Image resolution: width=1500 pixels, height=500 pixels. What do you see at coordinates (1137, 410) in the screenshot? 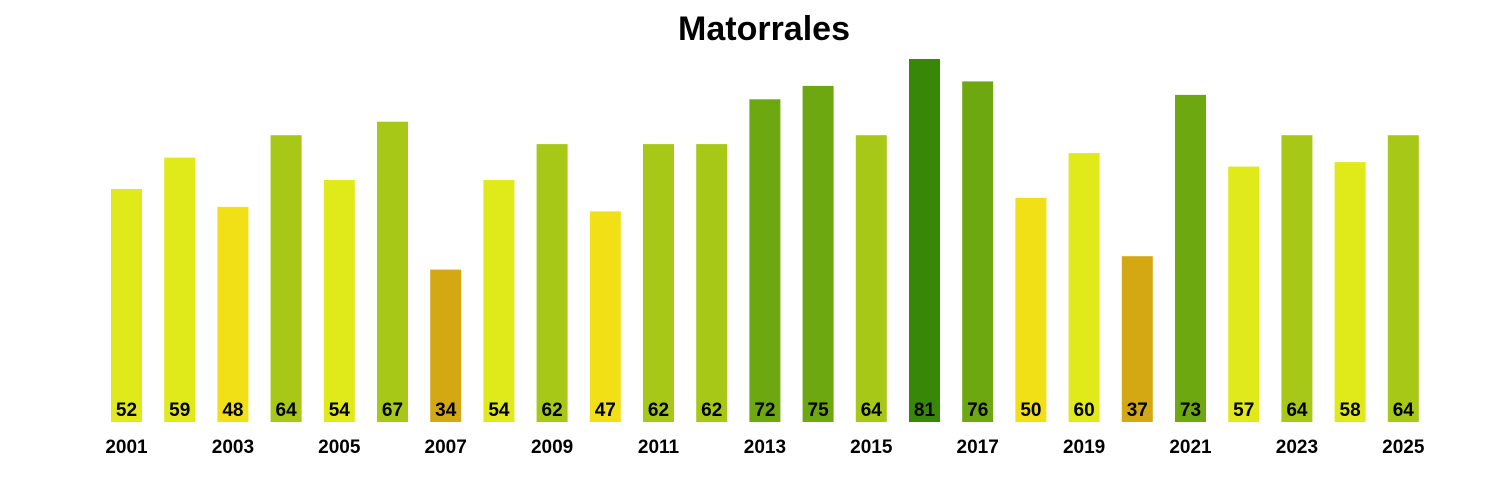
I see `value-label-2020: 37` at bounding box center [1137, 410].